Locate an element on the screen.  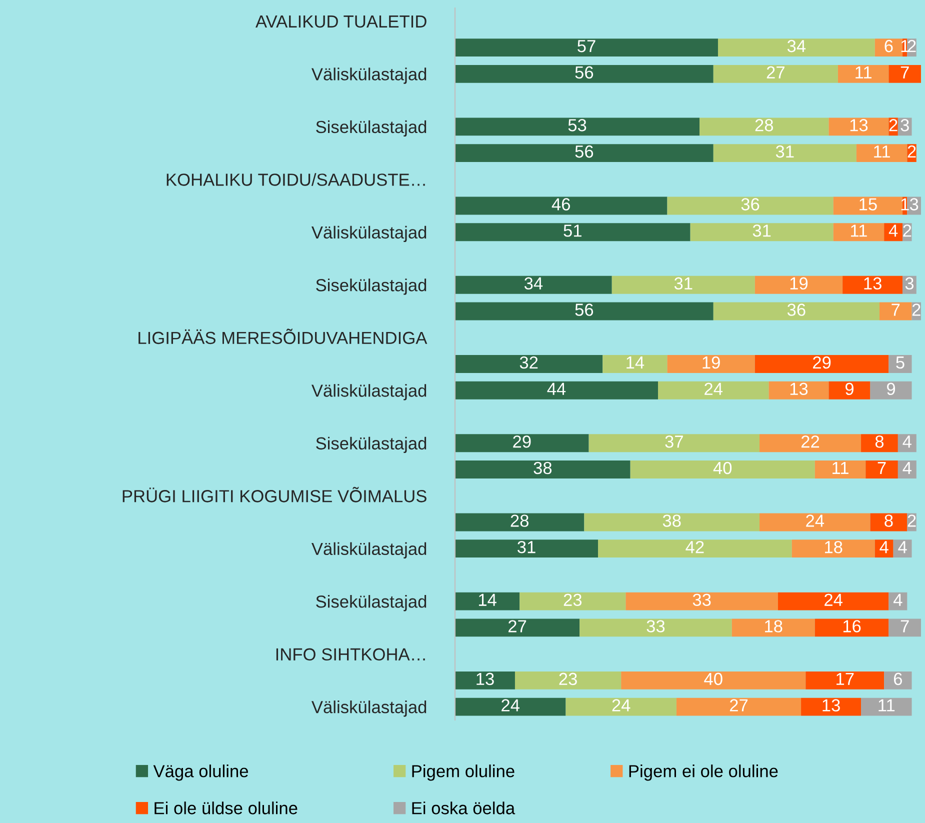
data-label: 51 is located at coordinates (573, 230).